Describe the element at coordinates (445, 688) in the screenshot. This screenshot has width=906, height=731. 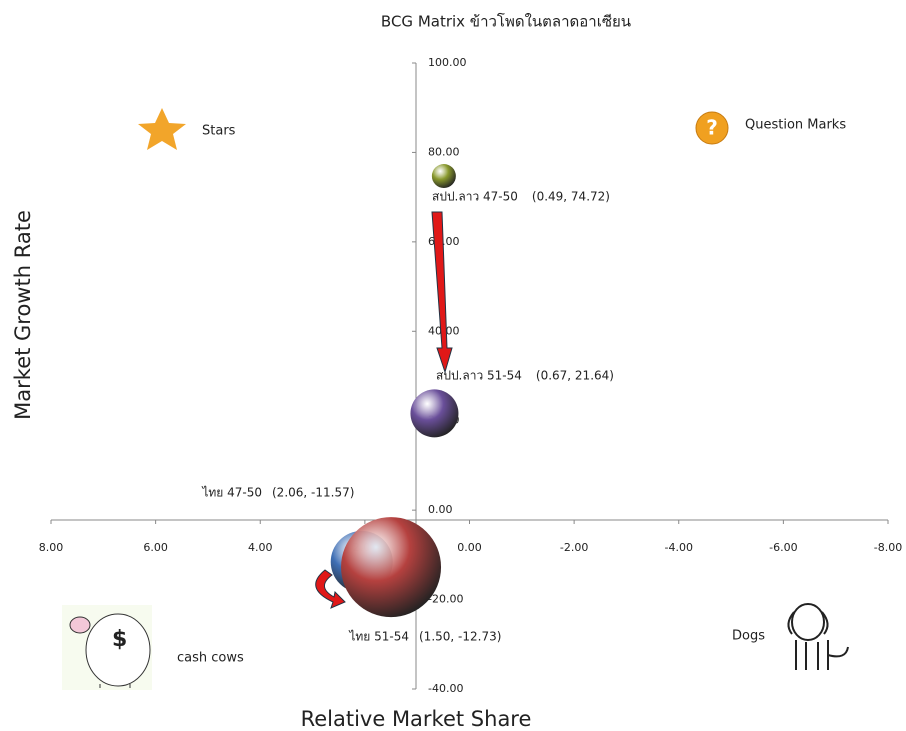
I see `y-tick-label: -40.00` at that location.